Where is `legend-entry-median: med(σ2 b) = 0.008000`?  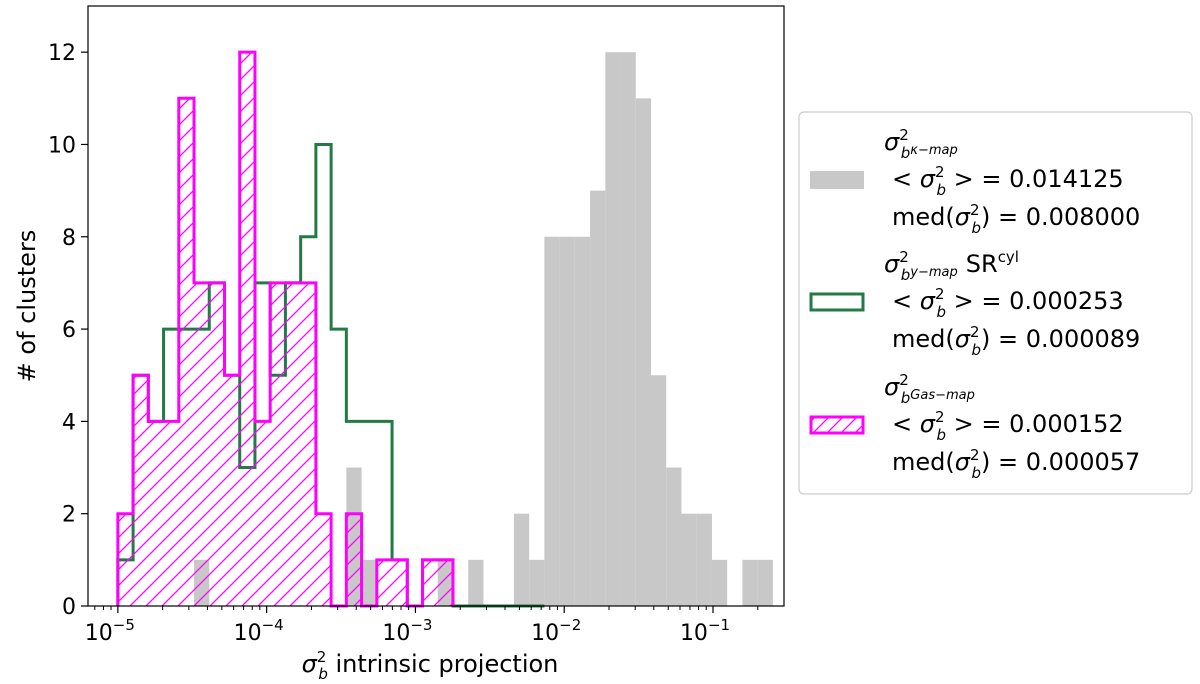
legend-entry-median: med(σ2 b) = 0.008000 is located at coordinates (1016, 219).